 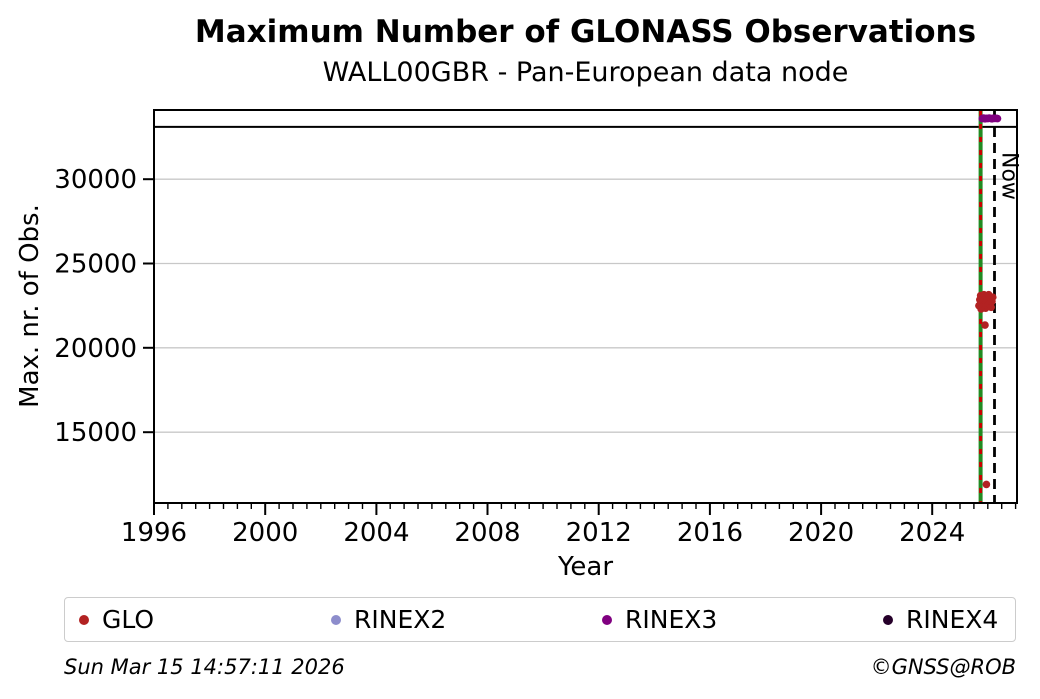 I want to click on legend-item-rinex4: RINEX4, so click(x=940, y=619).